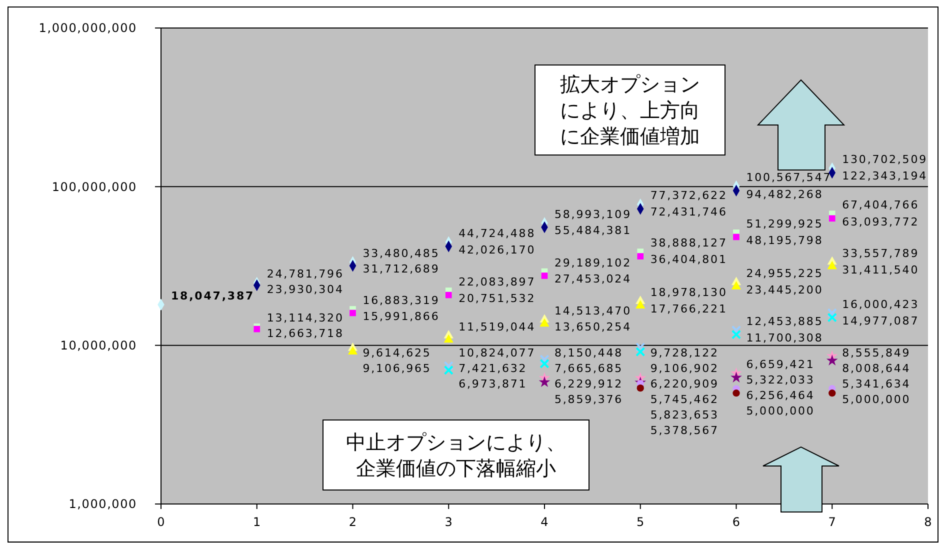 Image resolution: width=944 pixels, height=543 pixels. I want to click on data-label: 42,026,170, so click(497, 249).